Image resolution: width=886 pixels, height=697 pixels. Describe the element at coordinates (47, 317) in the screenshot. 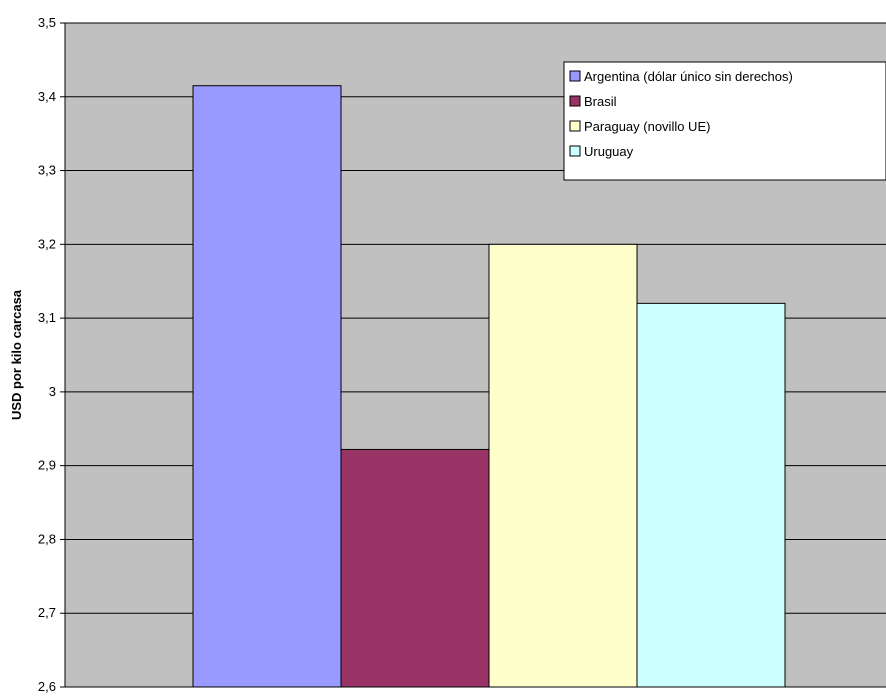

I see `y-tick-label: 3,1` at that location.